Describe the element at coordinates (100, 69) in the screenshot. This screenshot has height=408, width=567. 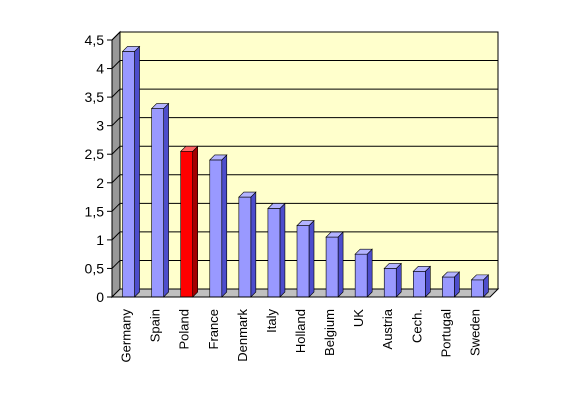
I see `y-tick-label: 4` at that location.